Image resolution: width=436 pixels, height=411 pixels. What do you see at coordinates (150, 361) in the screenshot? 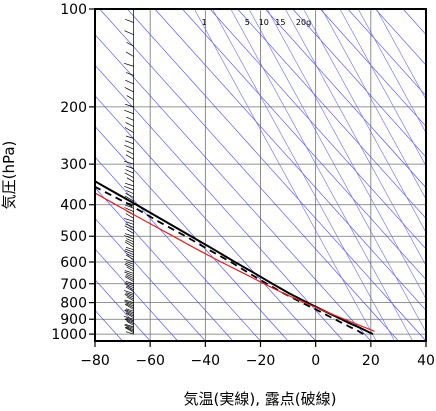
I see `x-tick-label-1: −60` at bounding box center [150, 361].